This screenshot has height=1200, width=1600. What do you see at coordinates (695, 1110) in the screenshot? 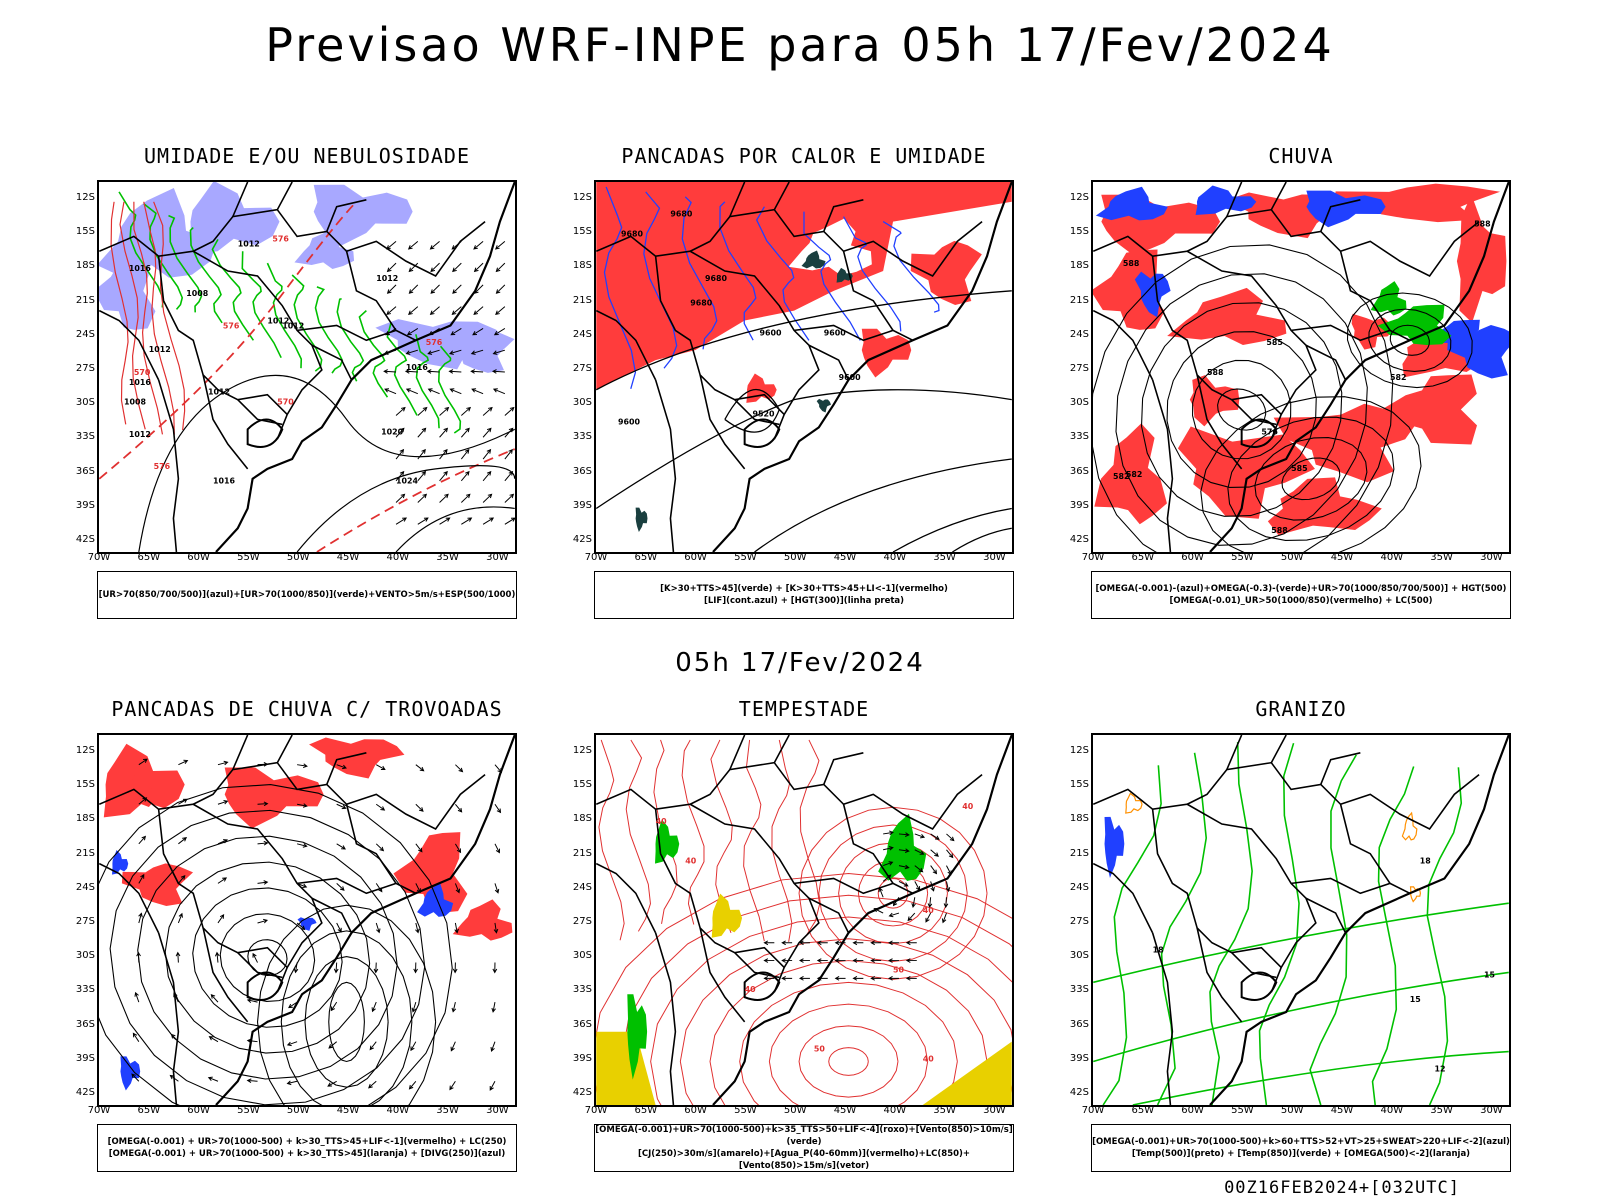
I see `lon-tick-label: 60W` at bounding box center [695, 1110].